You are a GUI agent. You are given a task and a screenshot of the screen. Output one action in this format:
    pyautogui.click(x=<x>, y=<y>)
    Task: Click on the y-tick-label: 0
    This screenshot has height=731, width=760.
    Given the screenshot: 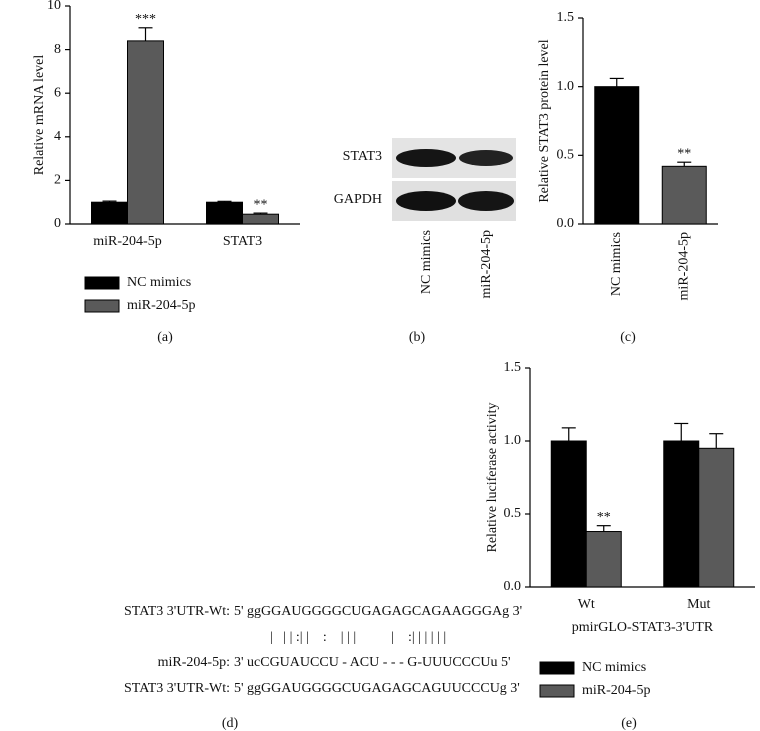 What is the action you would take?
    pyautogui.click(x=57, y=223)
    